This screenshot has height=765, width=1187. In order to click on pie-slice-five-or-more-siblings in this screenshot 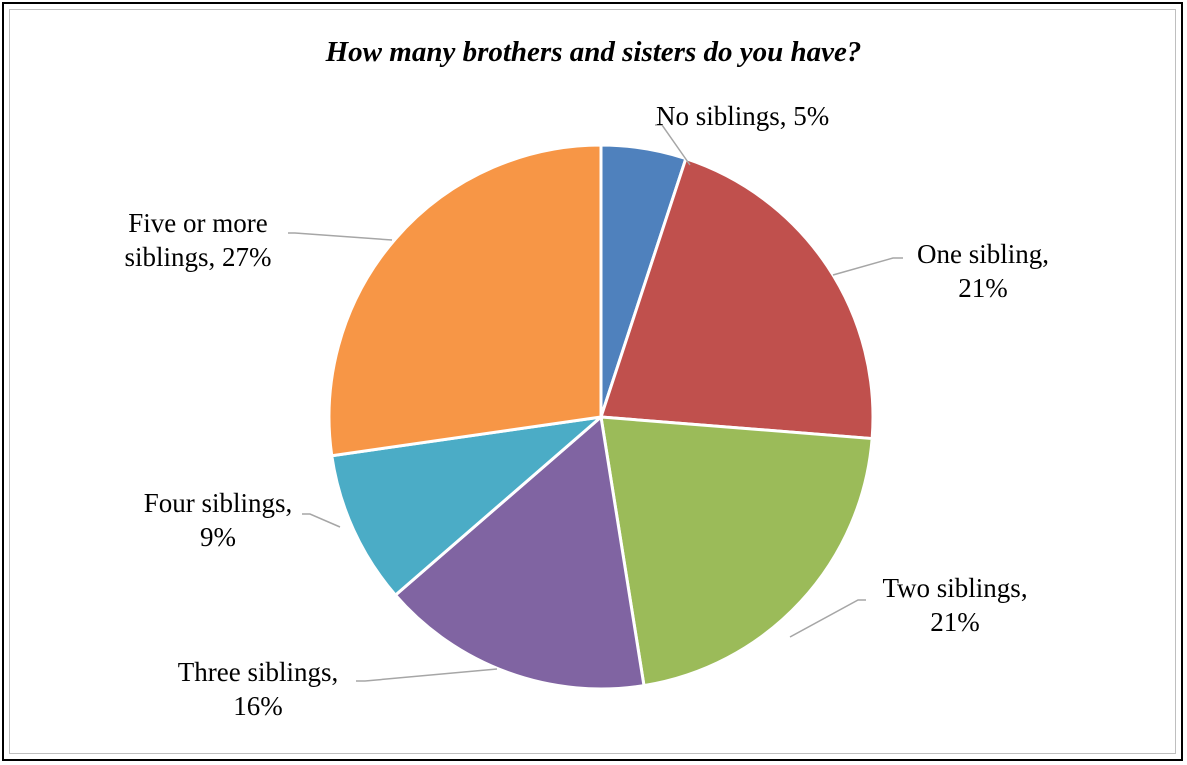, I will do `click(465, 300)`.